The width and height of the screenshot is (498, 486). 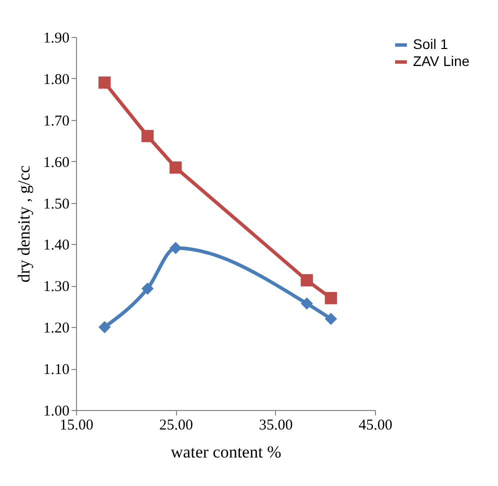 What do you see at coordinates (56, 204) in the screenshot?
I see `y-tick-label: 1.50` at bounding box center [56, 204].